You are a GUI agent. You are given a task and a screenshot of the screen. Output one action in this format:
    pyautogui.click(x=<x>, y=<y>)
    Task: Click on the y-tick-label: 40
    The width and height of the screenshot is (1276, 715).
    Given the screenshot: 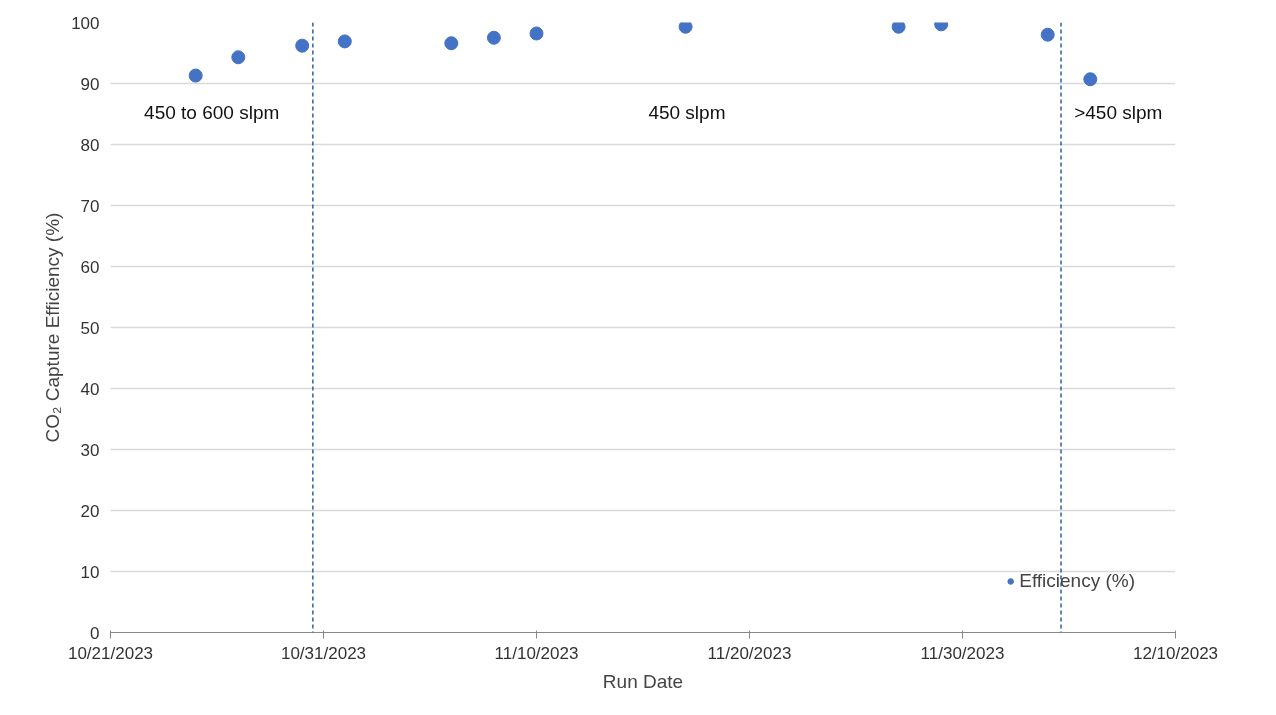 What is the action you would take?
    pyautogui.click(x=90, y=389)
    